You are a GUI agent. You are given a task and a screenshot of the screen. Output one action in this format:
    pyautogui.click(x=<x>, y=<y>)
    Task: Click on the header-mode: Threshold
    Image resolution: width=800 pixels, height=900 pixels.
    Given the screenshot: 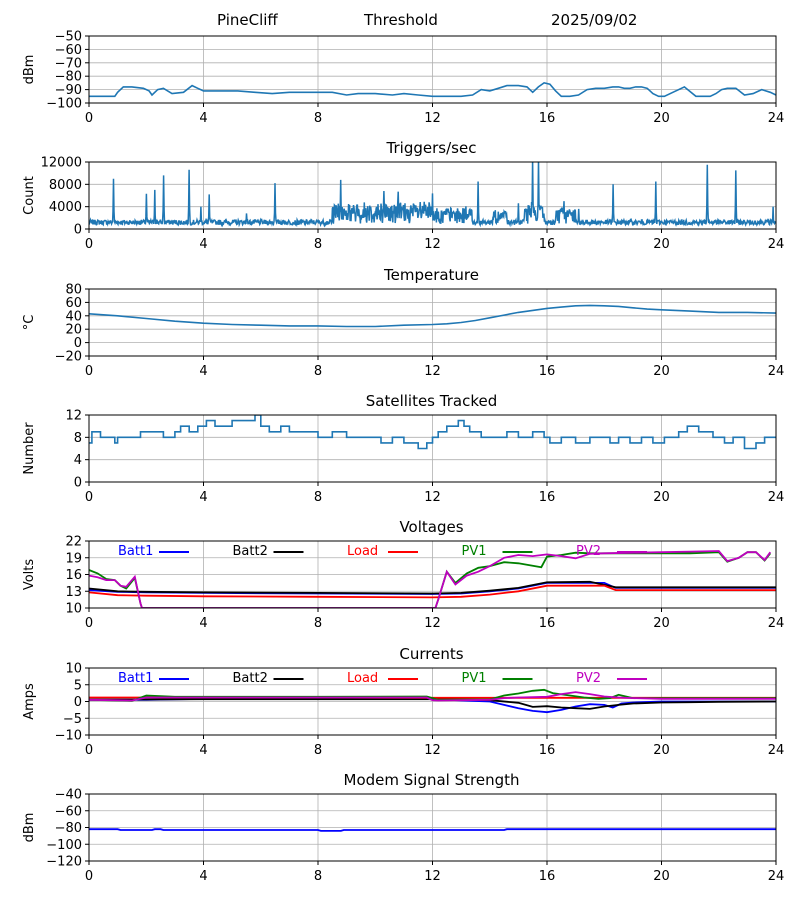 What is the action you would take?
    pyautogui.click(x=401, y=20)
    